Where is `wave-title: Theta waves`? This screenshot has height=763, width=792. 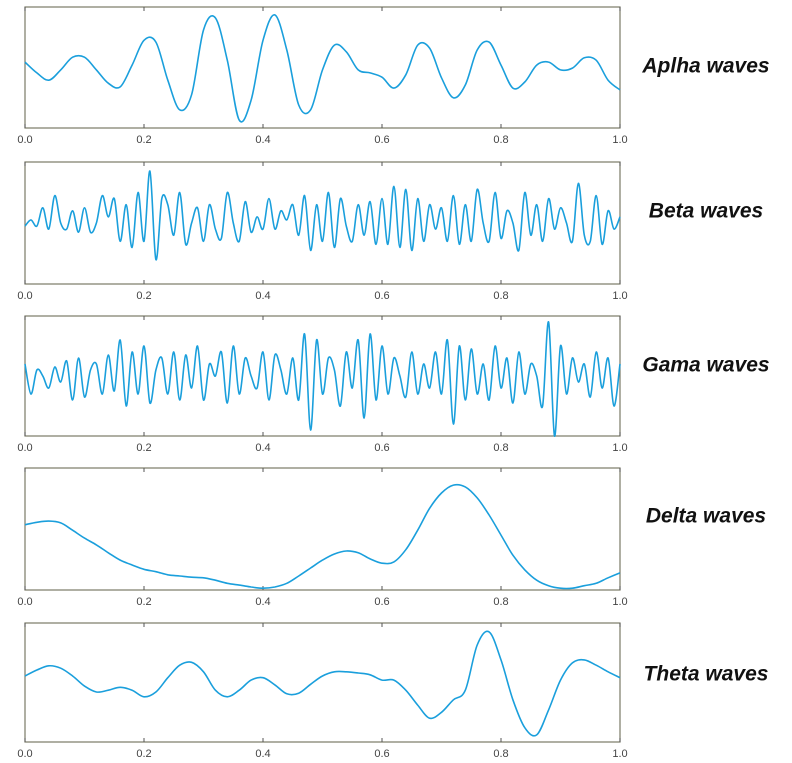 wave-title: Theta waves is located at coordinates (706, 674).